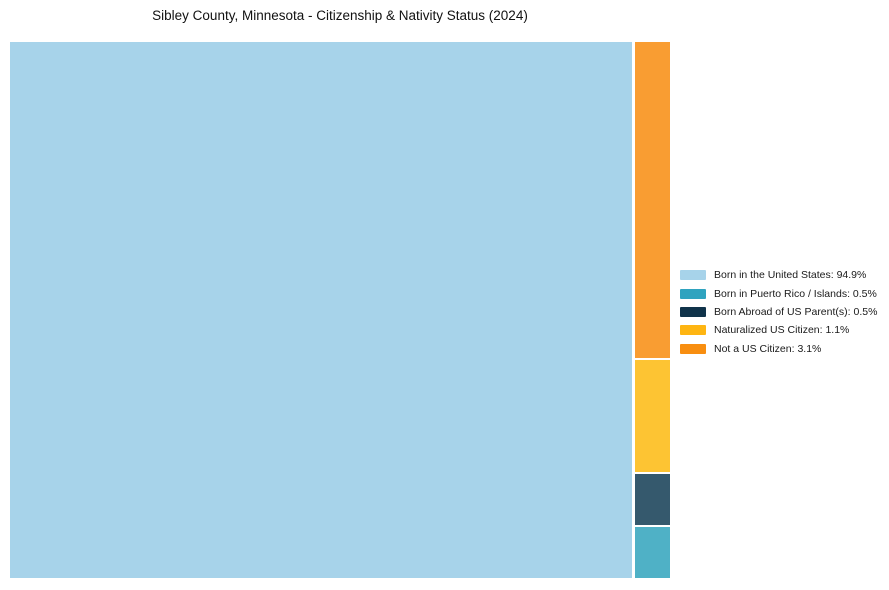  Describe the element at coordinates (768, 348) in the screenshot. I see `legend-label: Not a US Citizen: 3.1%` at that location.